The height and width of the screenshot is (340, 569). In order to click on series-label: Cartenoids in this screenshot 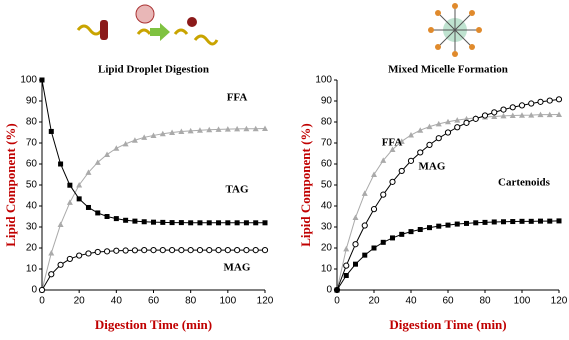, I will do `click(524, 183)`.